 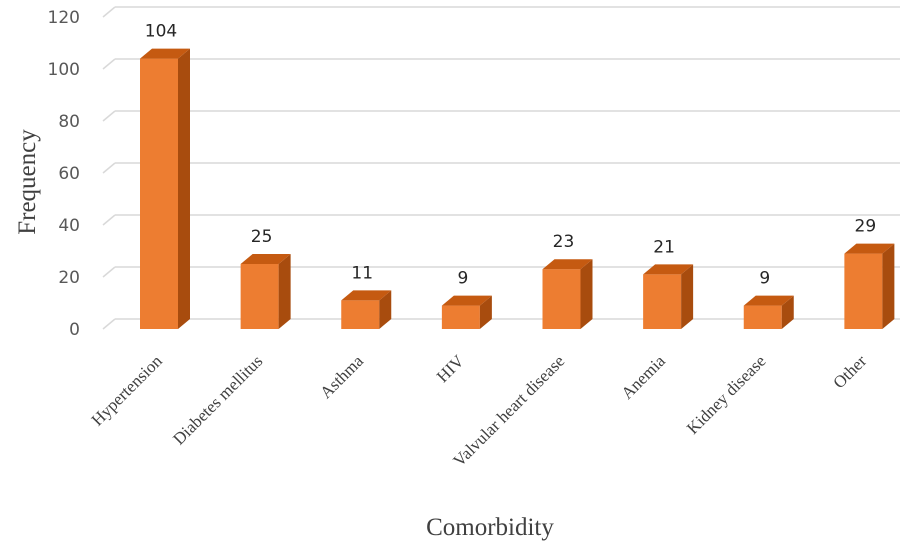 What do you see at coordinates (362, 273) in the screenshot?
I see `data-label: 11` at bounding box center [362, 273].